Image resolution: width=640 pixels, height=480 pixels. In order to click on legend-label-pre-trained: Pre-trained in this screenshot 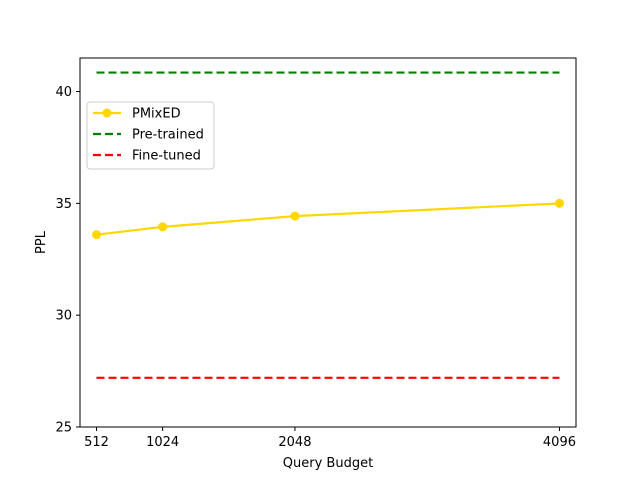, I will do `click(168, 135)`.